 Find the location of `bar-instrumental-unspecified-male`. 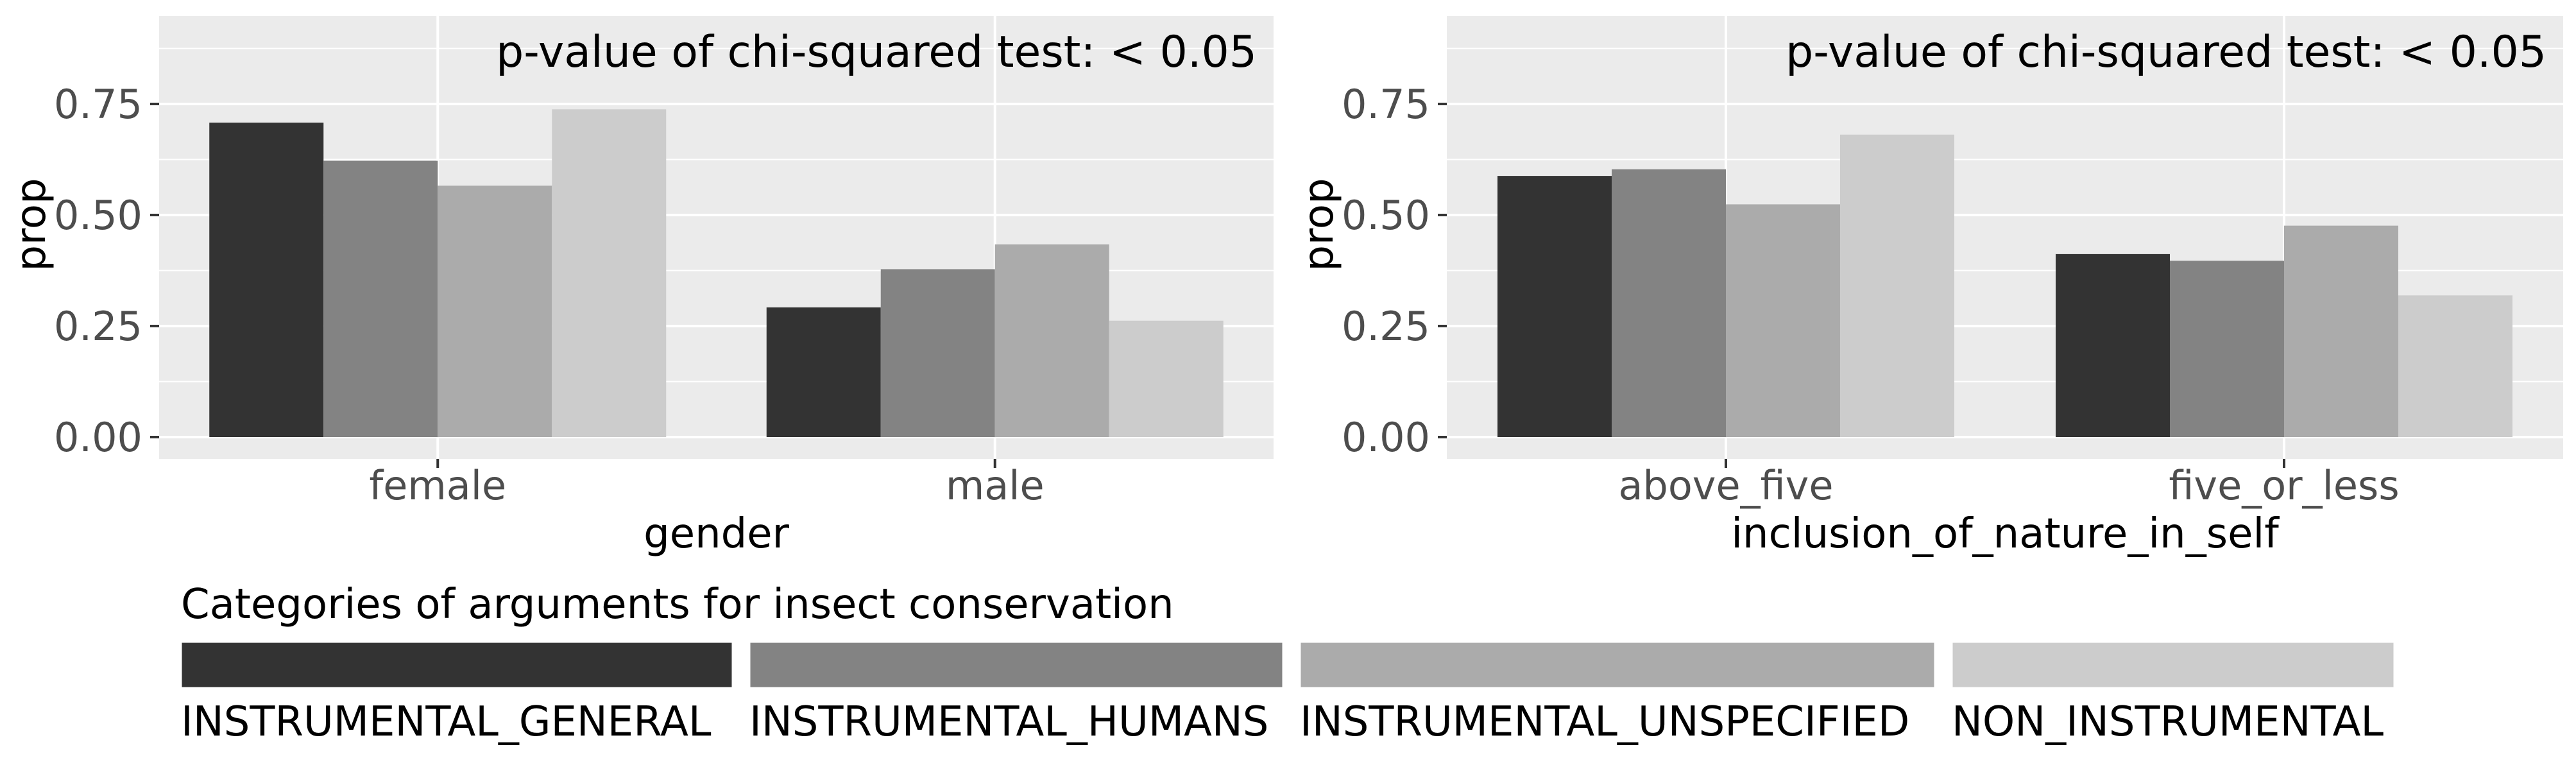

bar-instrumental-unspecified-male is located at coordinates (1051, 340).